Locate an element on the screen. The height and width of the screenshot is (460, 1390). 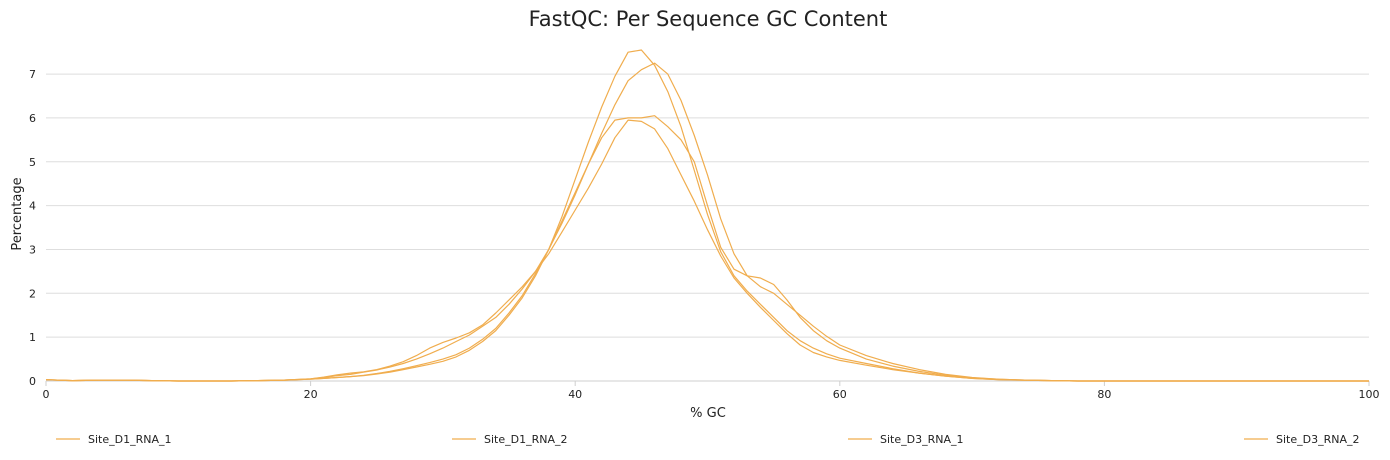
y-tick-label: 4 is located at coordinates (32, 206).